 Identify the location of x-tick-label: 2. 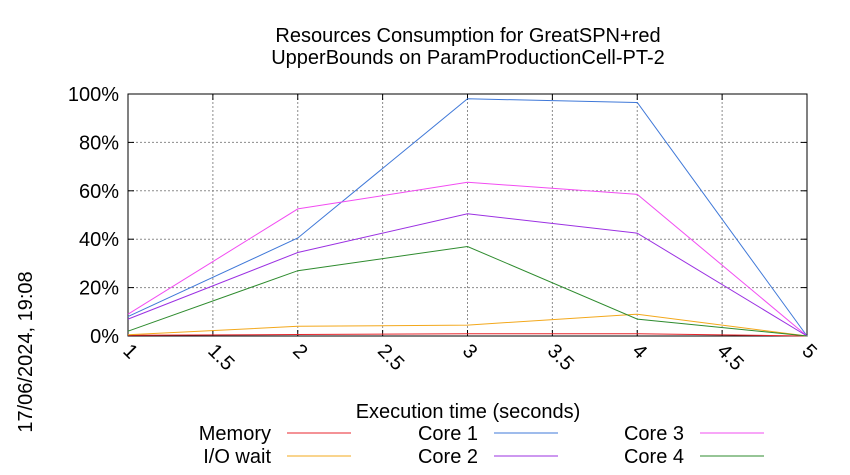
(299, 351).